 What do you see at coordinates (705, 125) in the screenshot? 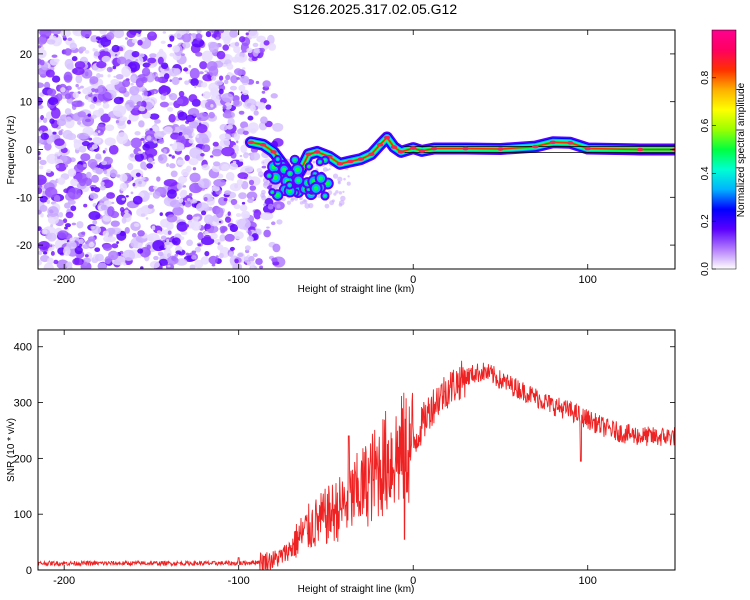
I see `colorbar-tick-label: 0.6` at bounding box center [705, 125].